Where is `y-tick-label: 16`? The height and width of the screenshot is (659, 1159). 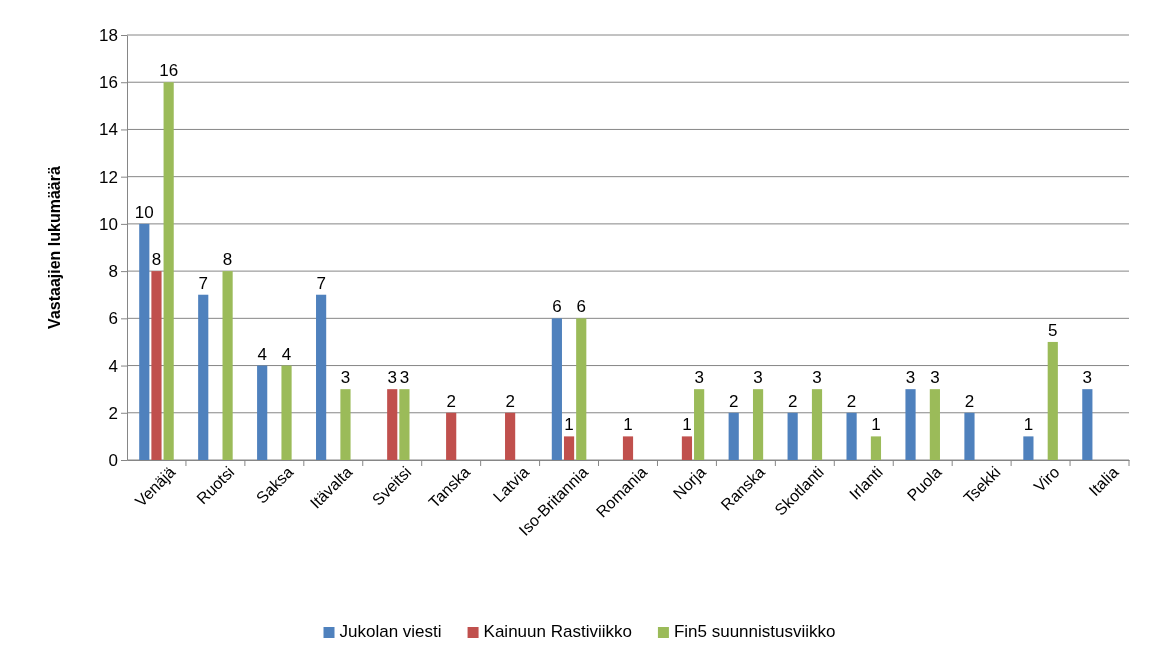
y-tick-label: 16 is located at coordinates (108, 83).